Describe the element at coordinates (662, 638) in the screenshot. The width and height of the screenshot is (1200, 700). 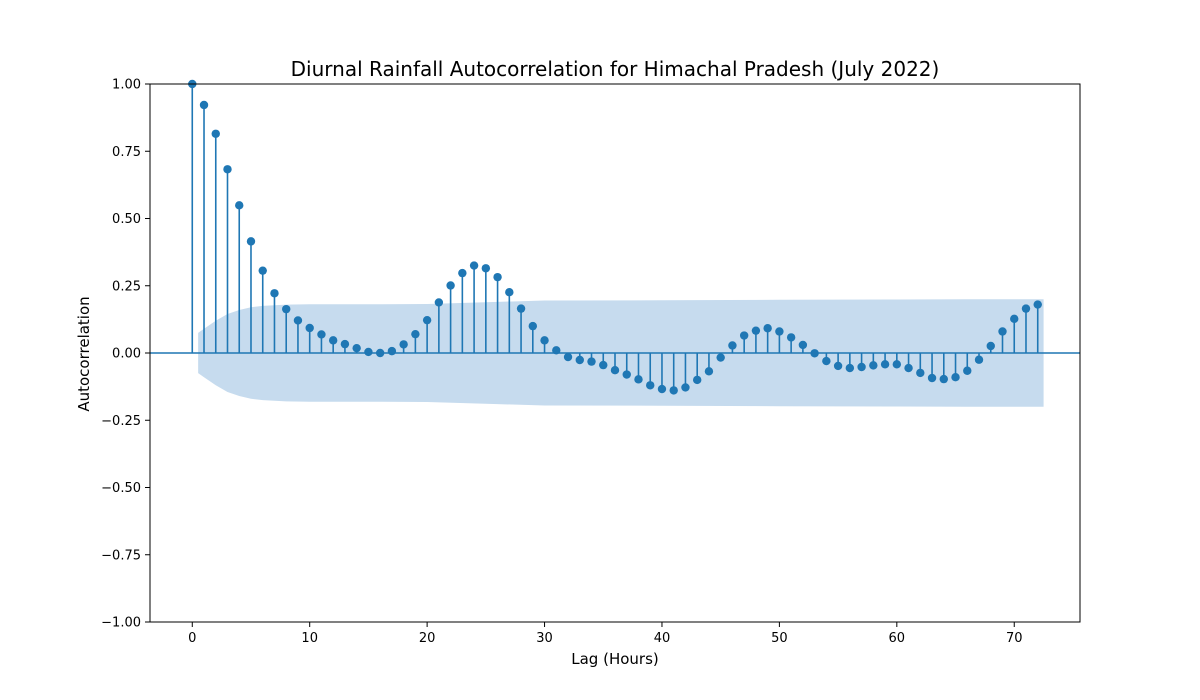
I see `x-tick-label: 40` at that location.